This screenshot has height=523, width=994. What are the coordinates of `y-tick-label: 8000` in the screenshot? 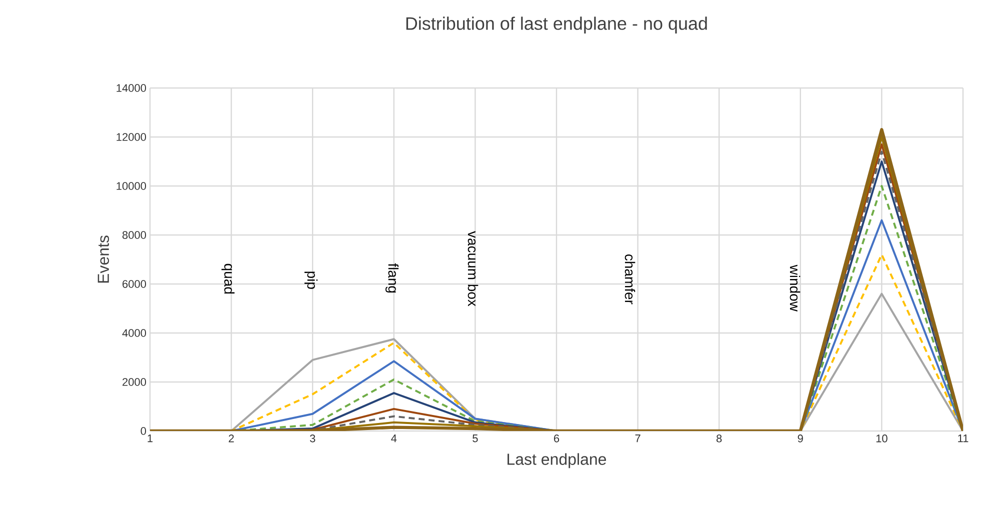 It's located at (134, 235).